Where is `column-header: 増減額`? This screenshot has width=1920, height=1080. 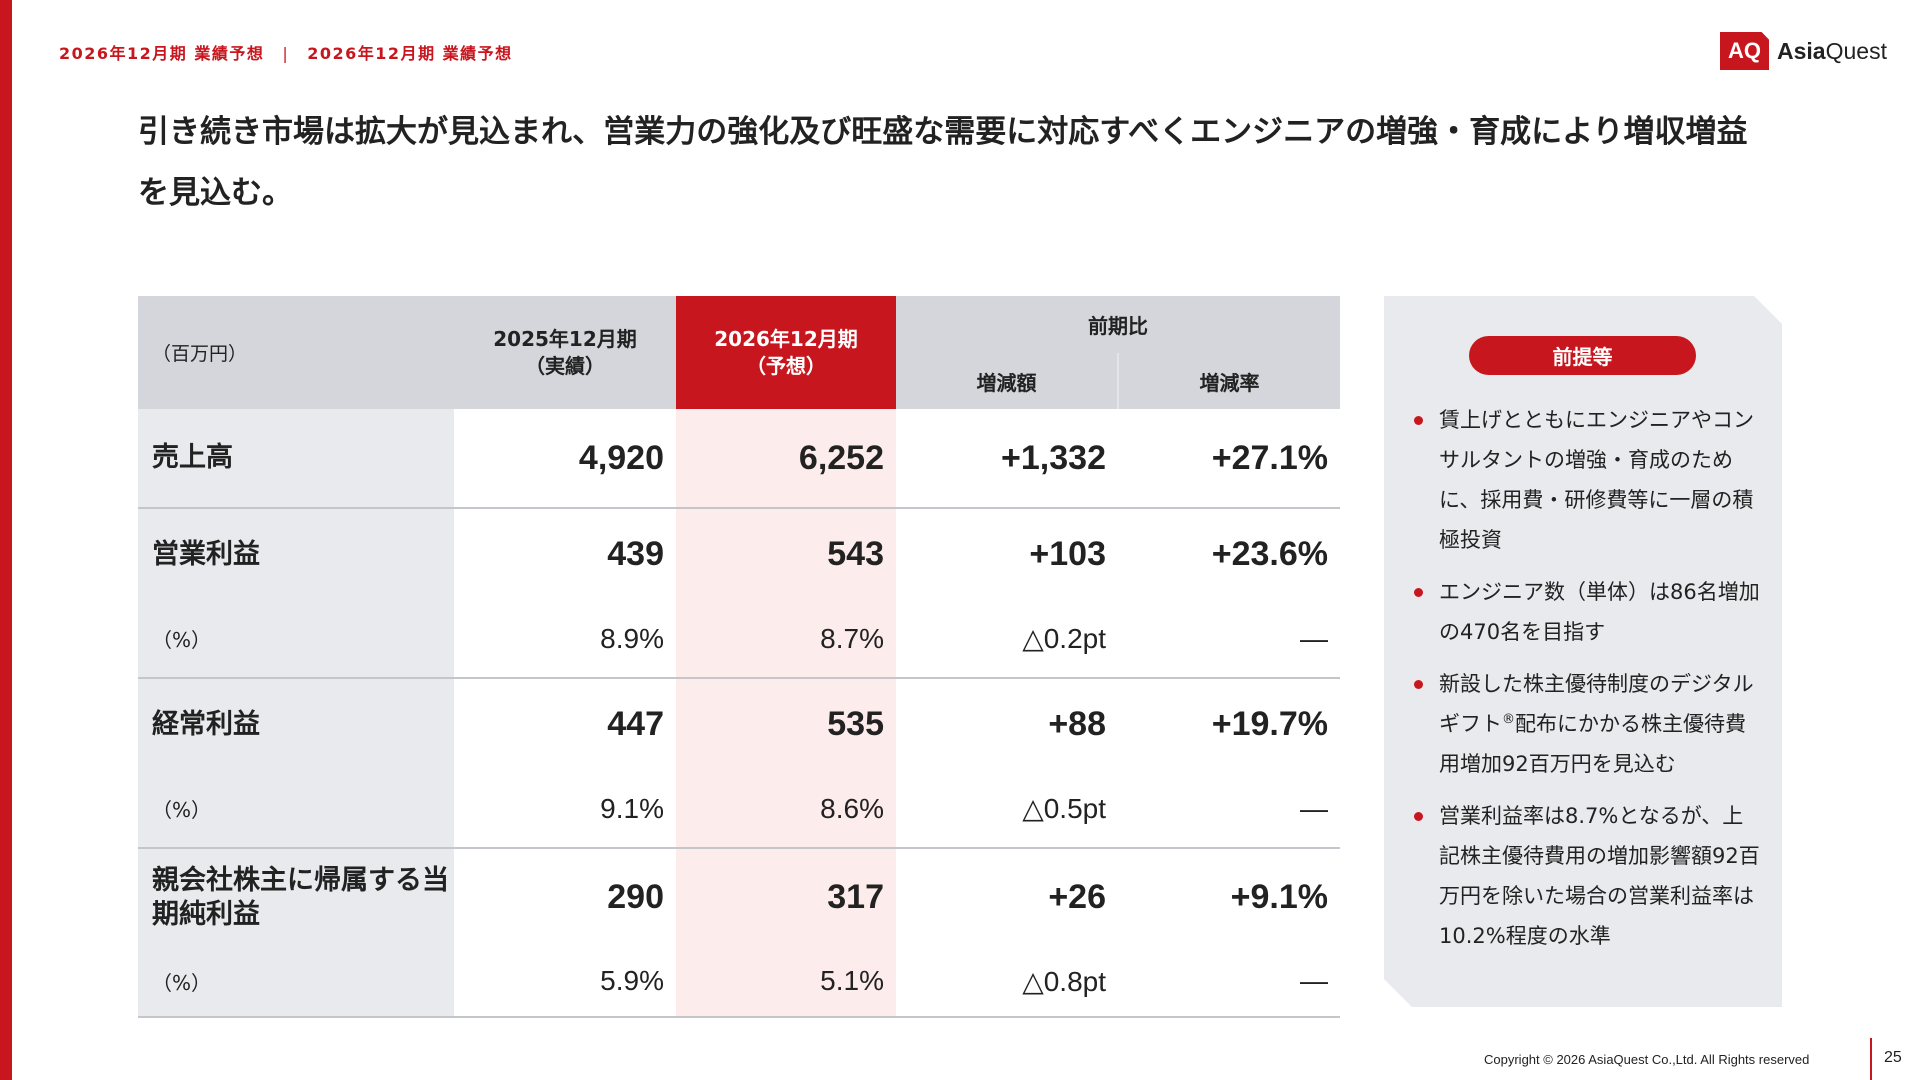
column-header: 増減額 is located at coordinates (1007, 381).